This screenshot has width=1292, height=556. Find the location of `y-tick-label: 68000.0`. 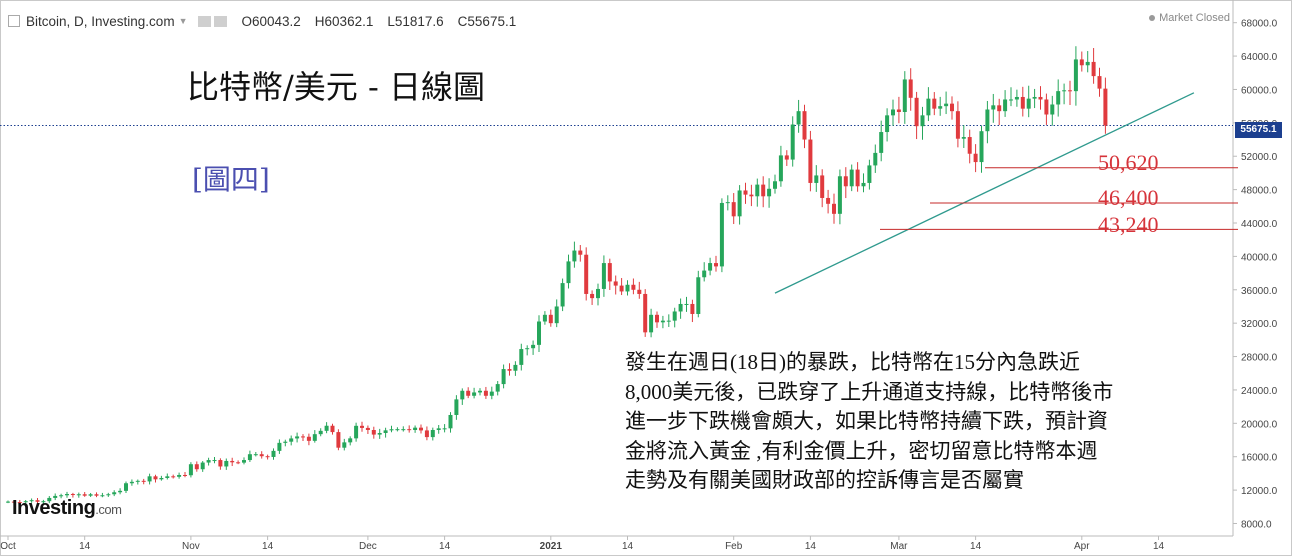

y-tick-label: 68000.0 is located at coordinates (1259, 24).